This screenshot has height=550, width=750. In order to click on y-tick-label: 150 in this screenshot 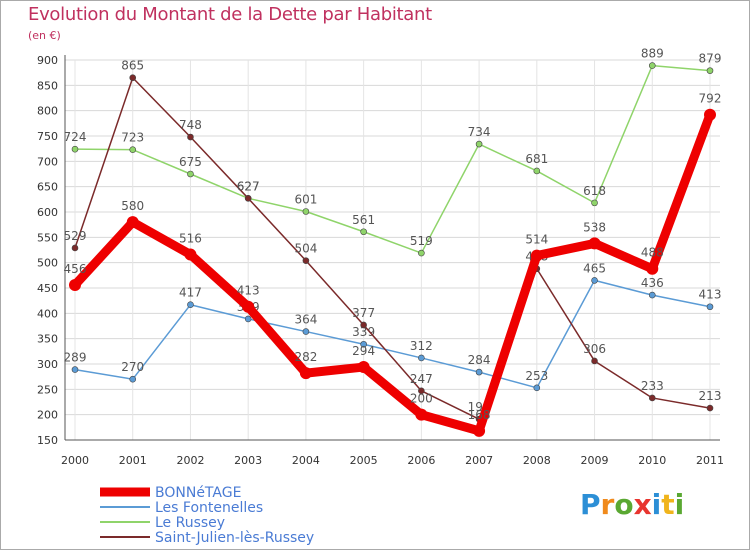, I will do `click(47, 440)`.